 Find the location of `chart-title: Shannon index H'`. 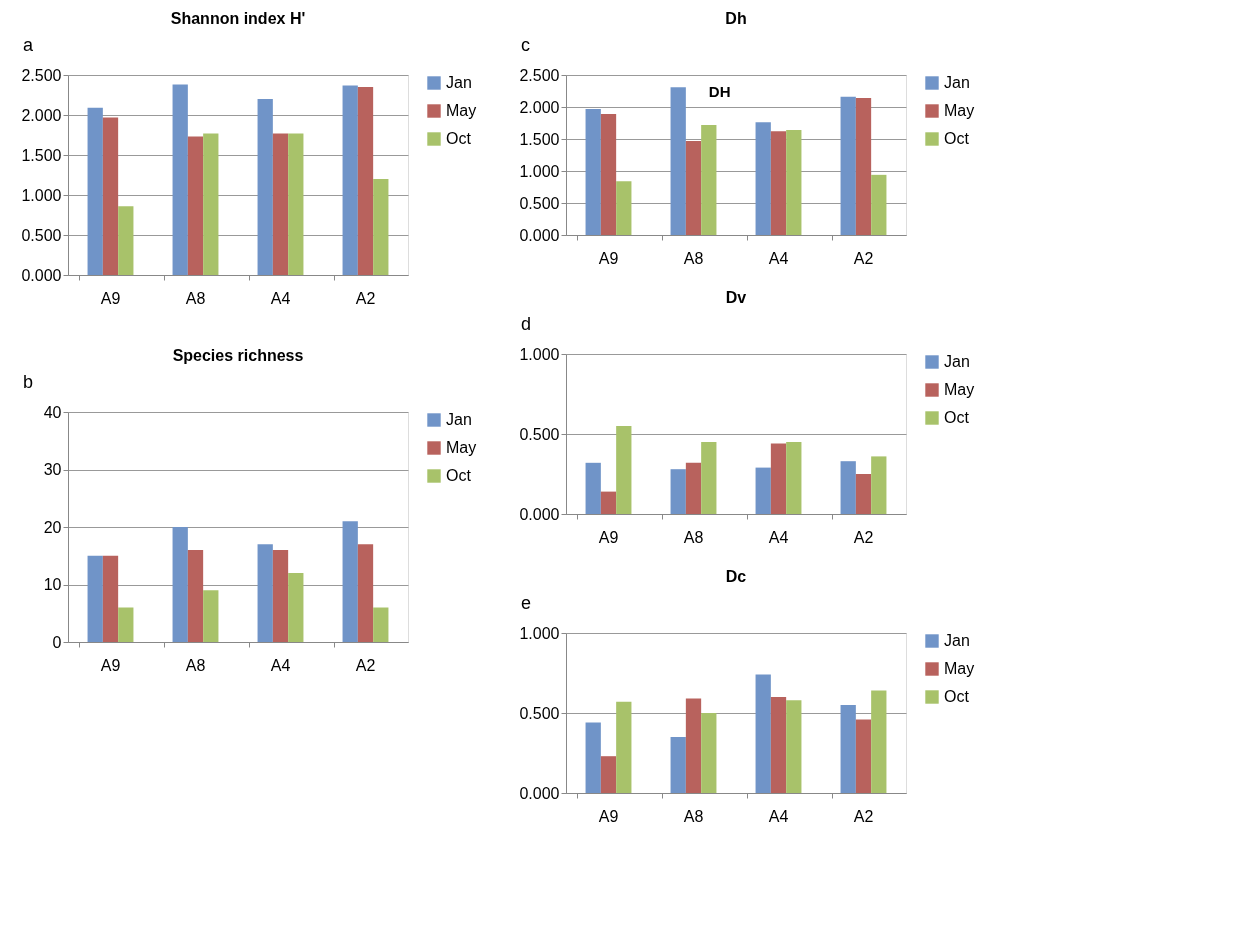

chart-title: Shannon index H' is located at coordinates (238, 18).